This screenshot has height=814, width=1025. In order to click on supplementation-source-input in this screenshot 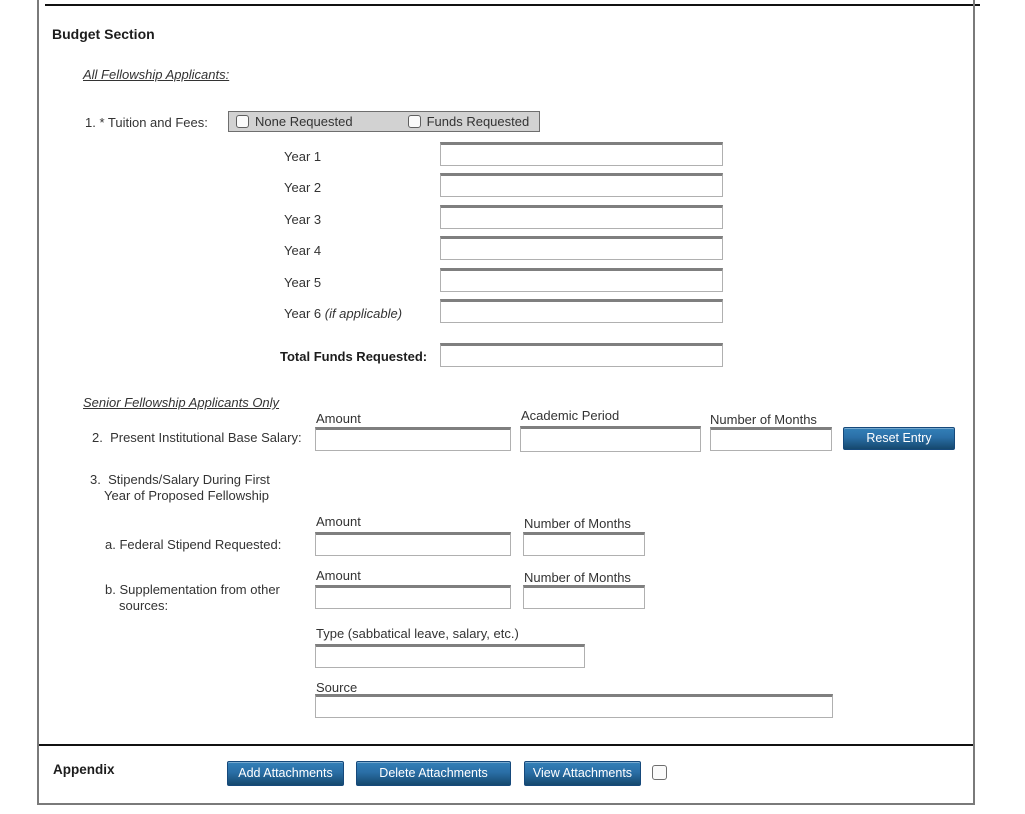, I will do `click(574, 706)`.